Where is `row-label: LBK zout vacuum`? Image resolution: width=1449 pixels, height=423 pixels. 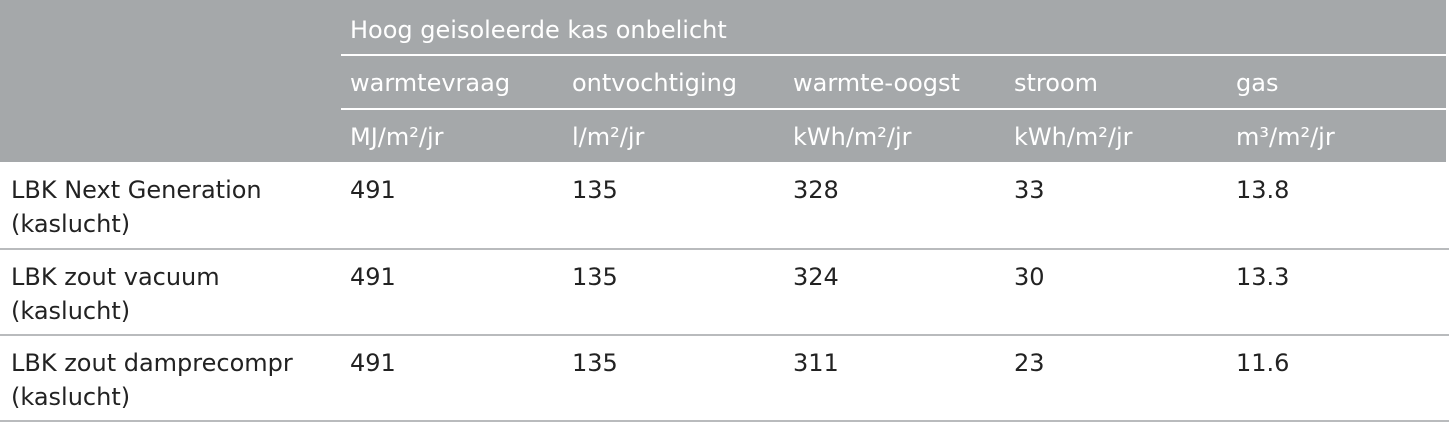 row-label: LBK zout vacuum is located at coordinates (115, 277).